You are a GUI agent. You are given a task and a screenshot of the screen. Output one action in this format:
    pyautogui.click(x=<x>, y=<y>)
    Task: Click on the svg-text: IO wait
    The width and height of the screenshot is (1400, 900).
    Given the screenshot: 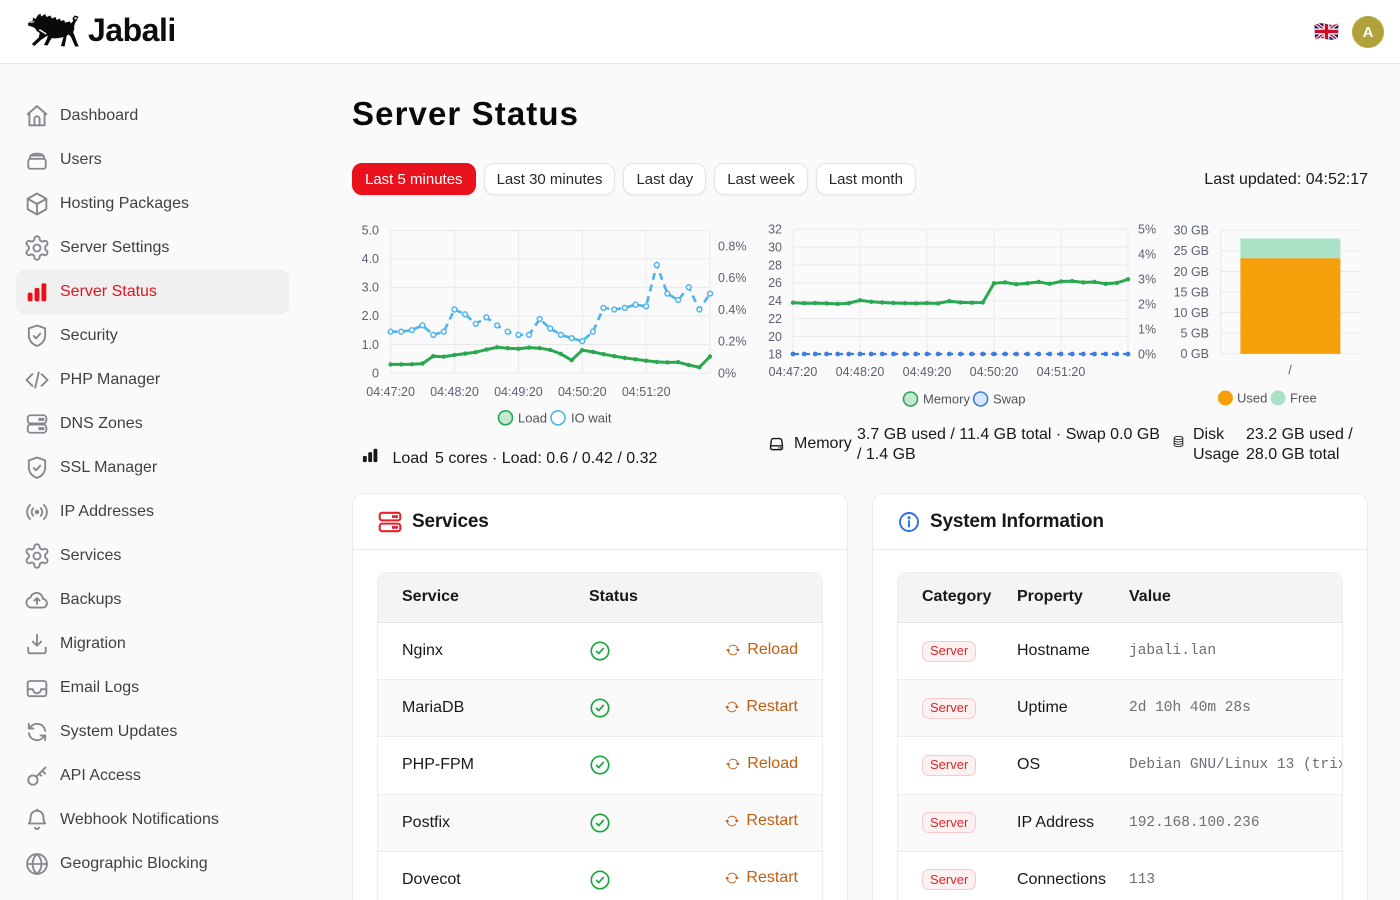 What is the action you would take?
    pyautogui.click(x=591, y=417)
    